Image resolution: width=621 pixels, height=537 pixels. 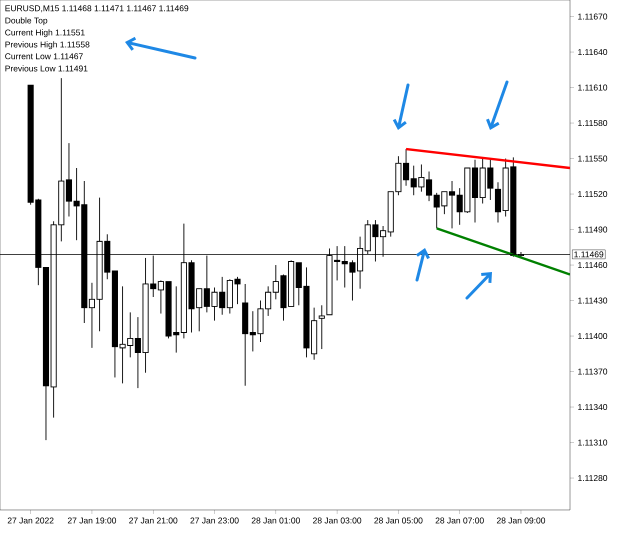 What do you see at coordinates (44, 56) in the screenshot?
I see `annotation: Current Low 1.11467` at bounding box center [44, 56].